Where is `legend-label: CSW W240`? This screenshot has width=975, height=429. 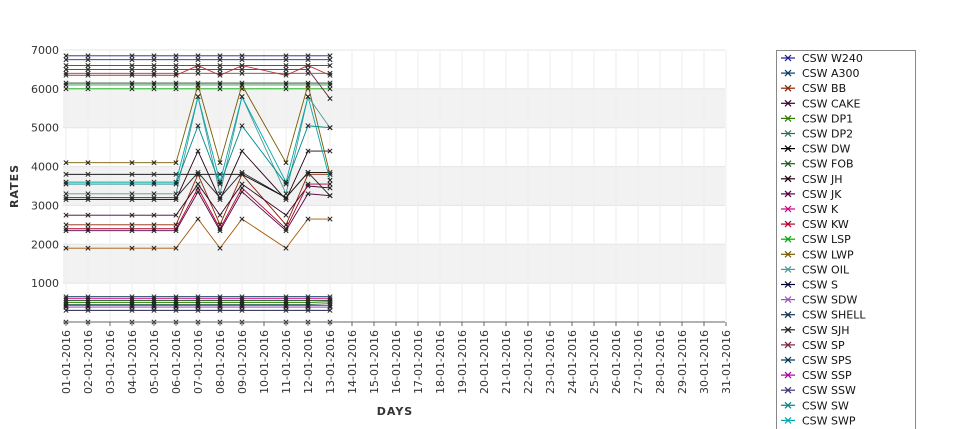
legend-label: CSW W240 is located at coordinates (832, 58).